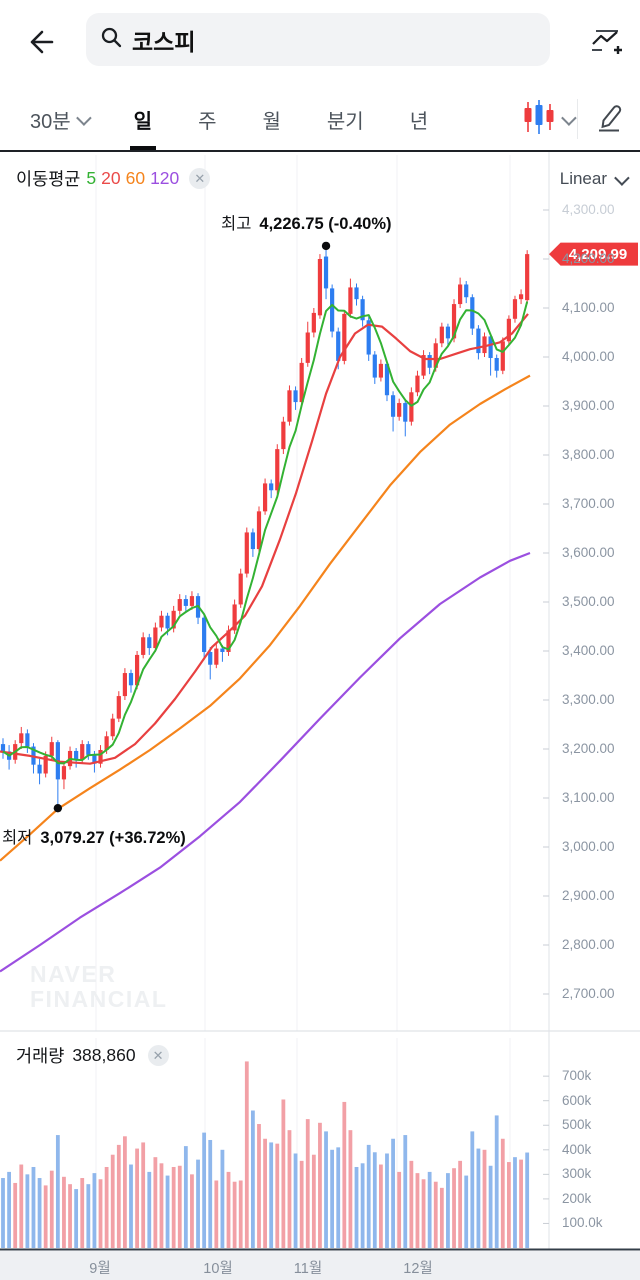 Image resolution: width=640 pixels, height=1280 pixels. Describe the element at coordinates (588, 846) in the screenshot. I see `price-axis-label: 3,000.00` at that location.